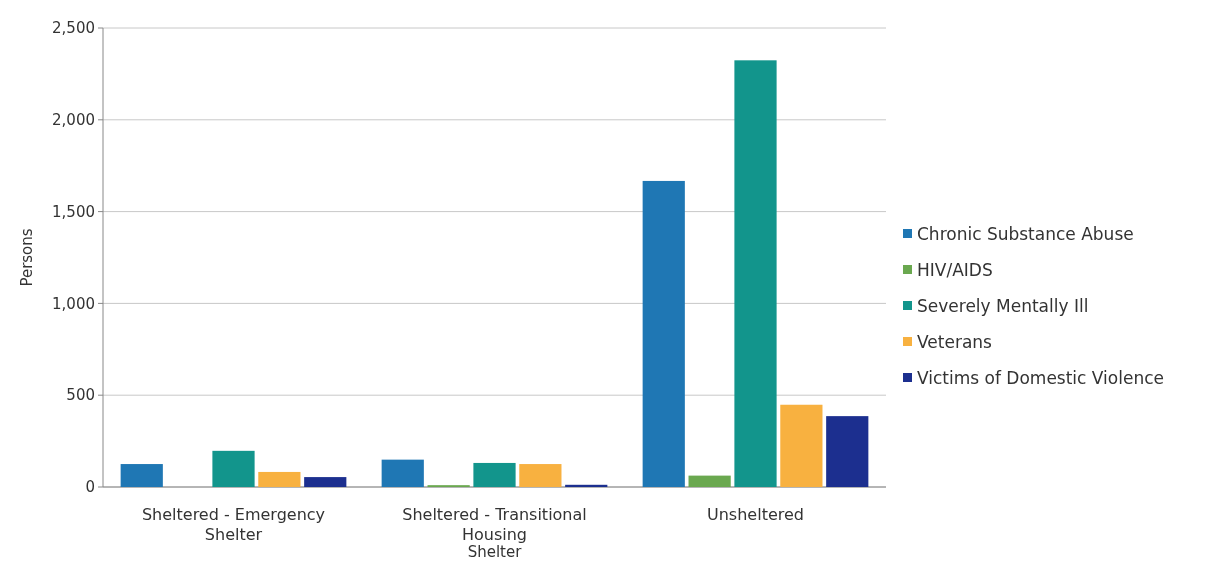  What do you see at coordinates (90, 487) in the screenshot?
I see `y-tick-label: 0` at bounding box center [90, 487].